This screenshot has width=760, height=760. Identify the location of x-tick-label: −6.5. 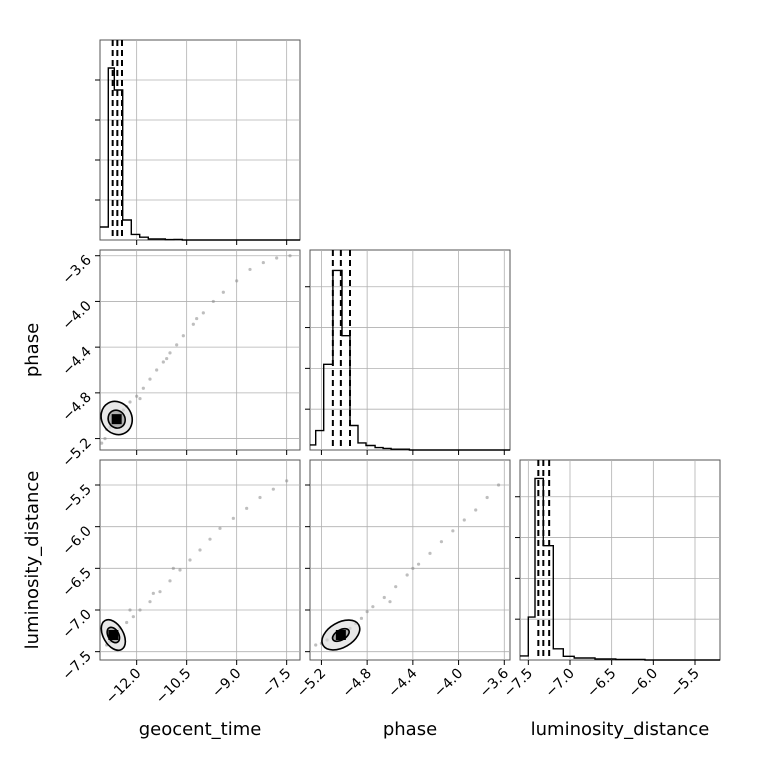
(601, 683).